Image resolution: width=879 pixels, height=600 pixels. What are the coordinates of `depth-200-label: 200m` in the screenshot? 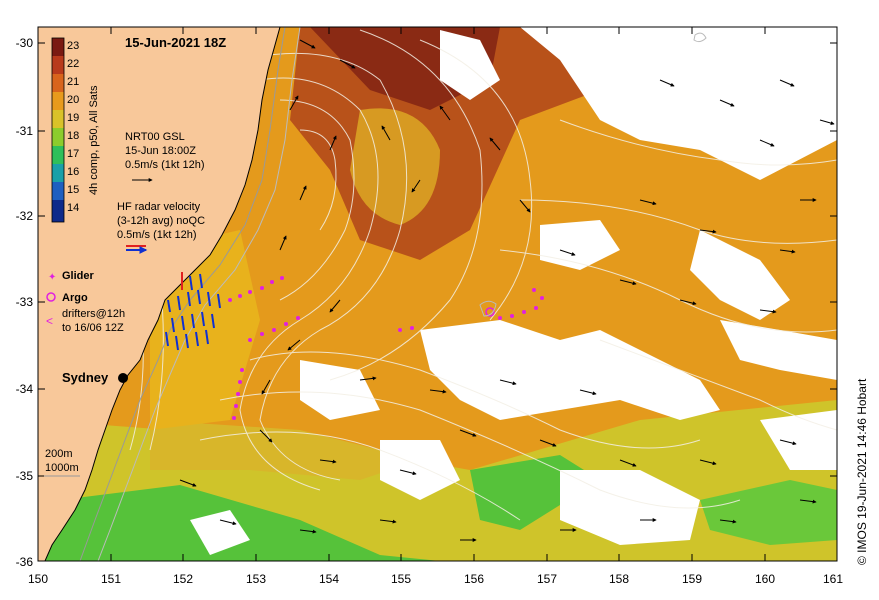 It's located at (59, 454).